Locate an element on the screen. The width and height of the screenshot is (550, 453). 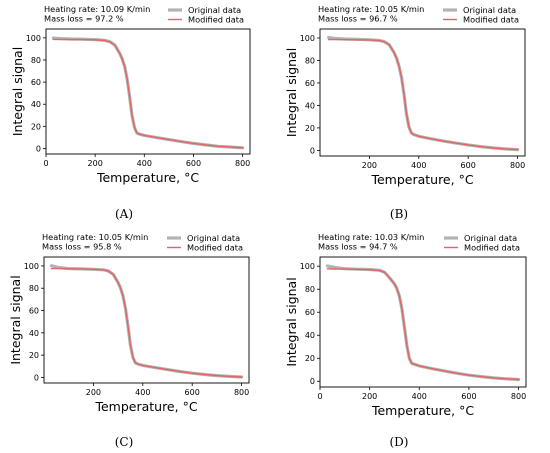
panel-label: (A) is located at coordinates (124, 214).